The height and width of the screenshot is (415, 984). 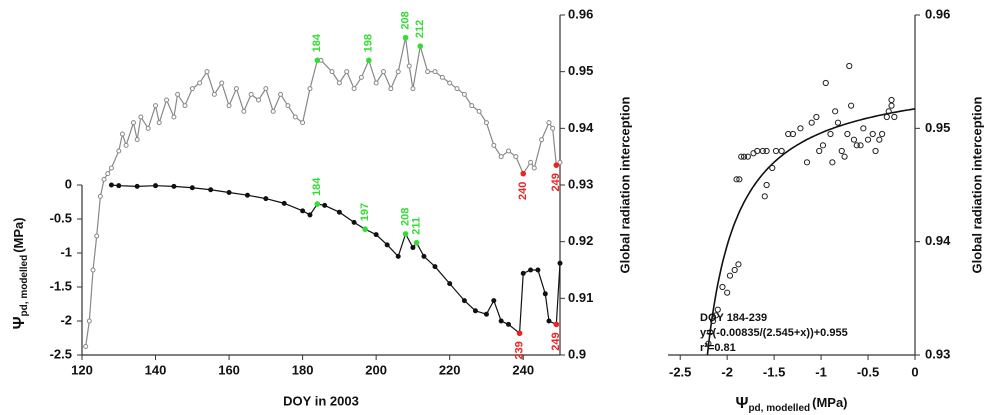 I want to click on y-axis-title: Global radiation interception, so click(x=976, y=184).